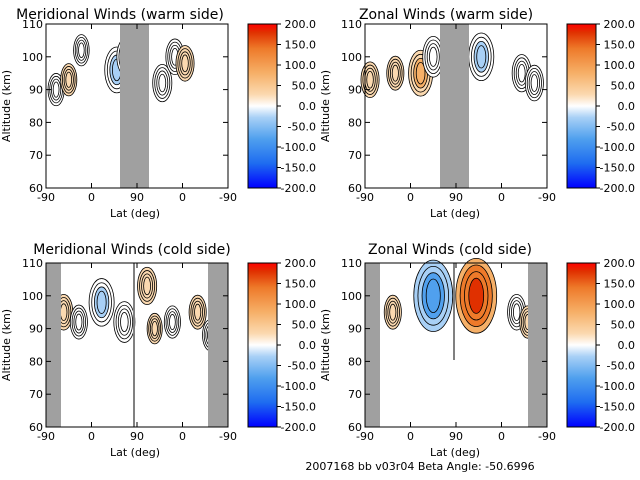  What do you see at coordinates (446, 15) in the screenshot?
I see `panel-title: Zonal Winds (warm side)` at bounding box center [446, 15].